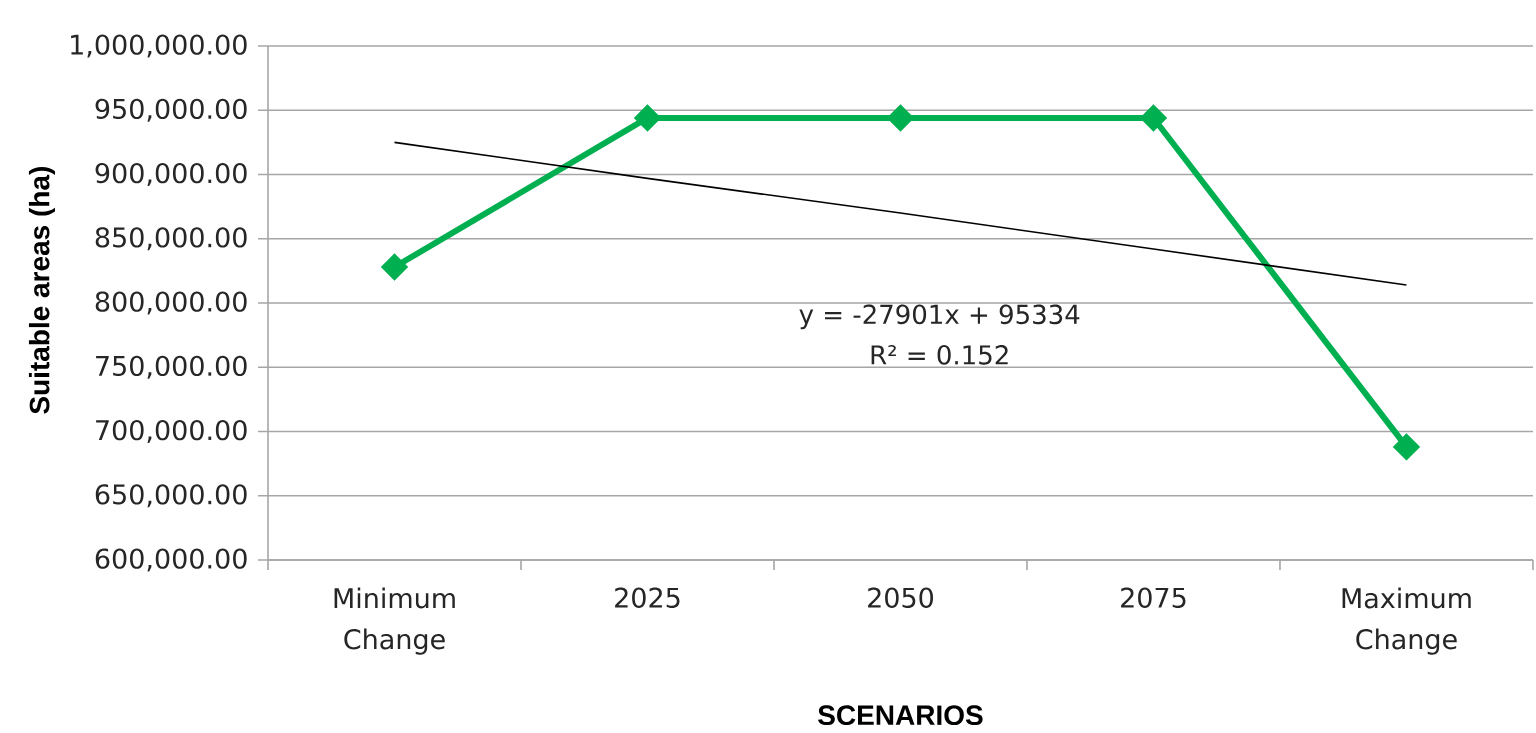 The image size is (1536, 733). I want to click on y-tick-label: 650,000.00, so click(171, 496).